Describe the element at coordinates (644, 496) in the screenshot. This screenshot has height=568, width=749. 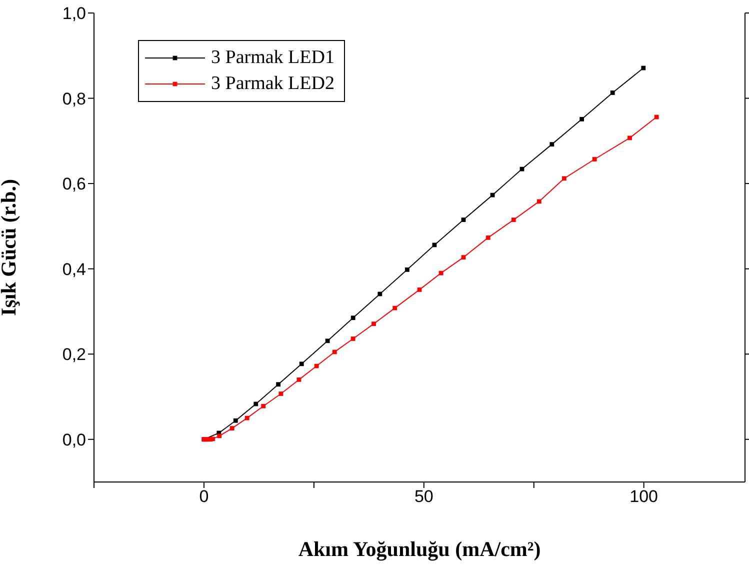
I see `x-tick-label: 100` at that location.